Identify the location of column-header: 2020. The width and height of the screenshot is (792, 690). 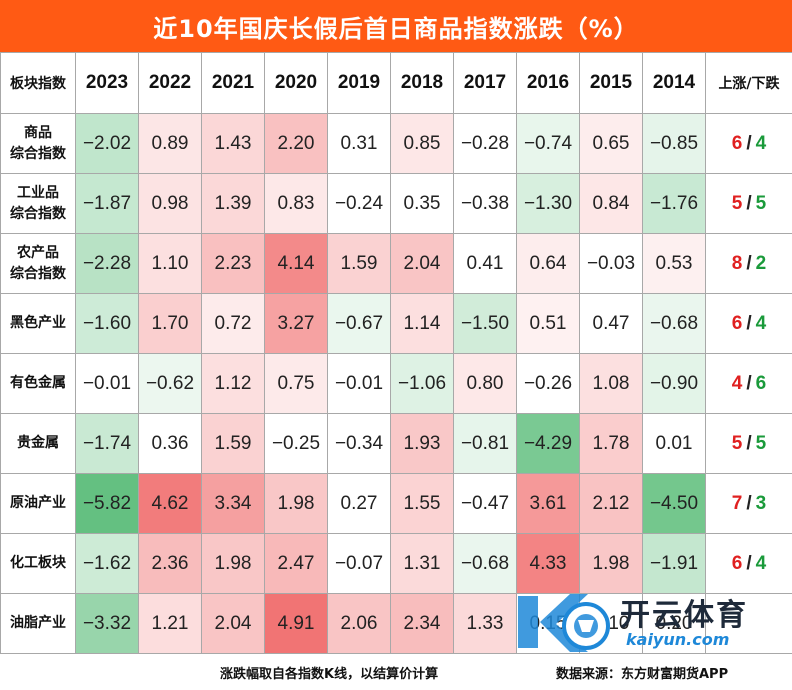
(296, 83).